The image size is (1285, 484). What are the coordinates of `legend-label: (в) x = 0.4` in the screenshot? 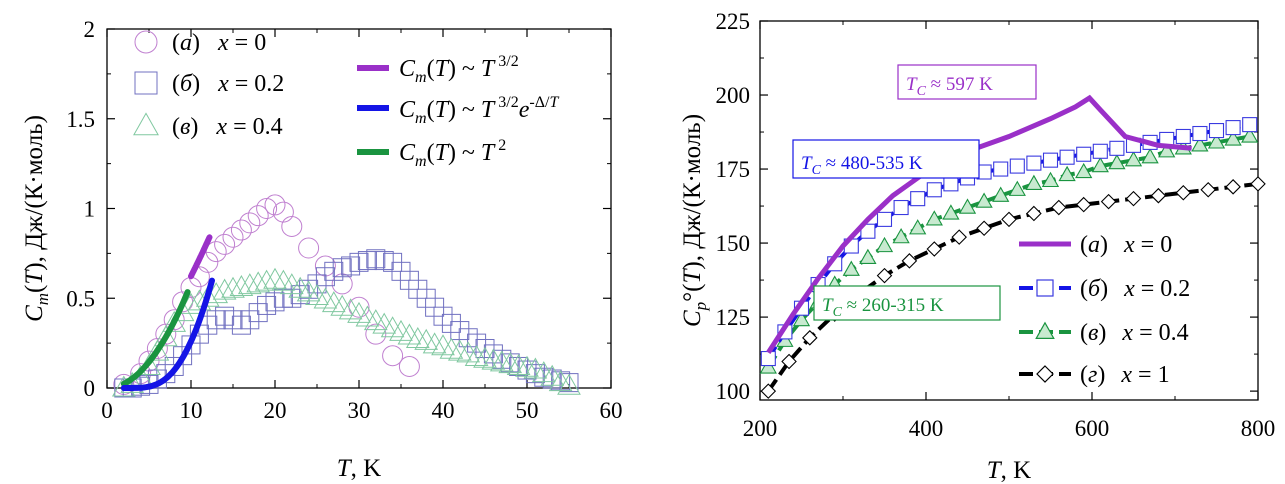 It's located at (227, 127).